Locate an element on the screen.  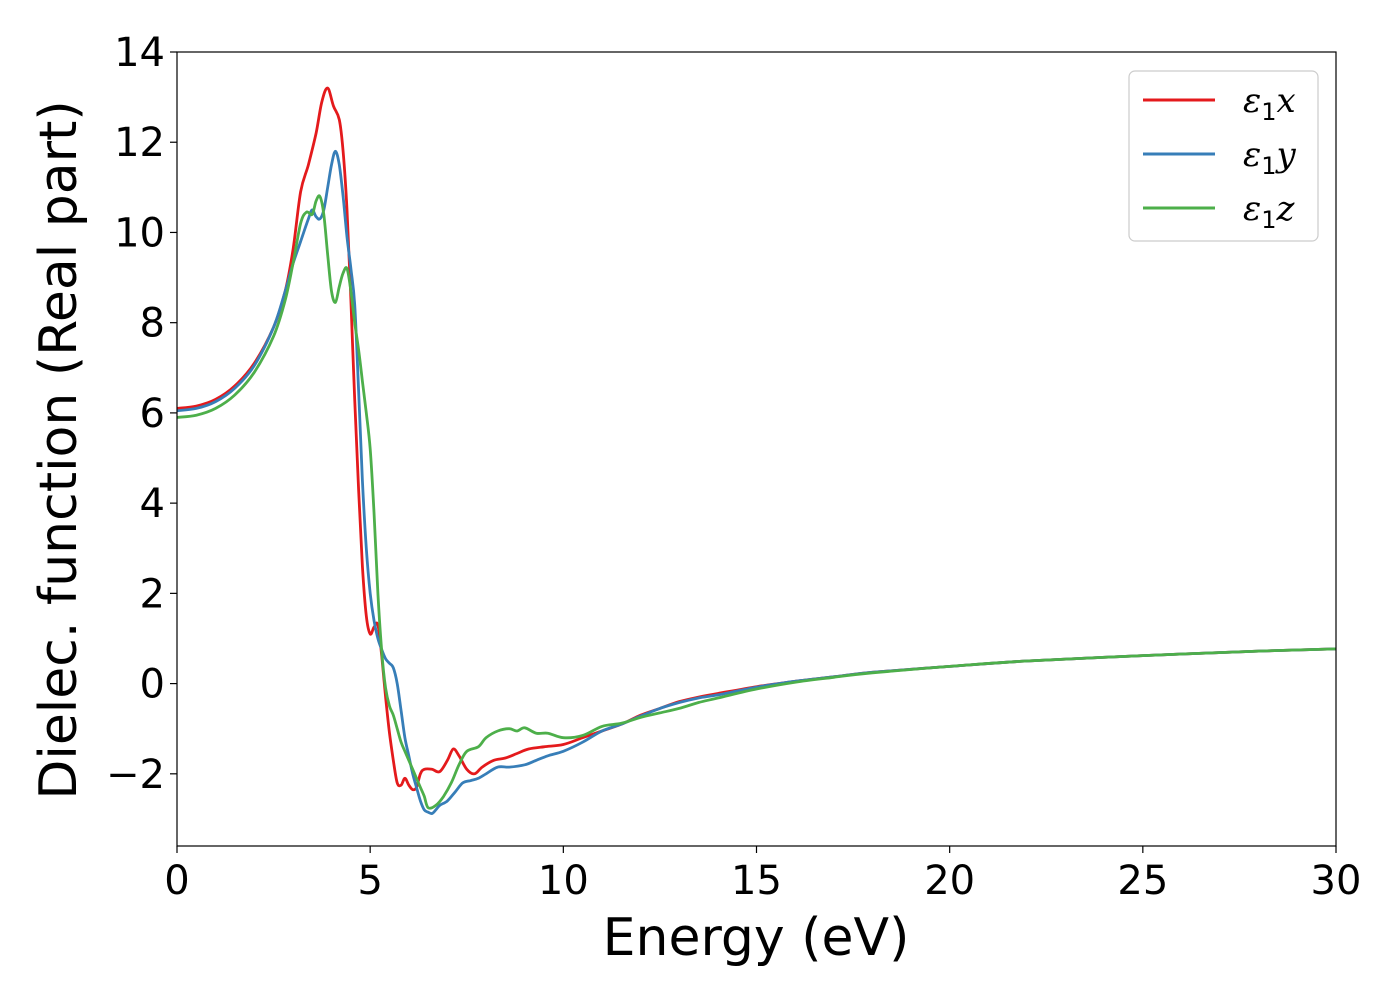
legend: ε1x ε1y ε1z is located at coordinates (1223, 156).